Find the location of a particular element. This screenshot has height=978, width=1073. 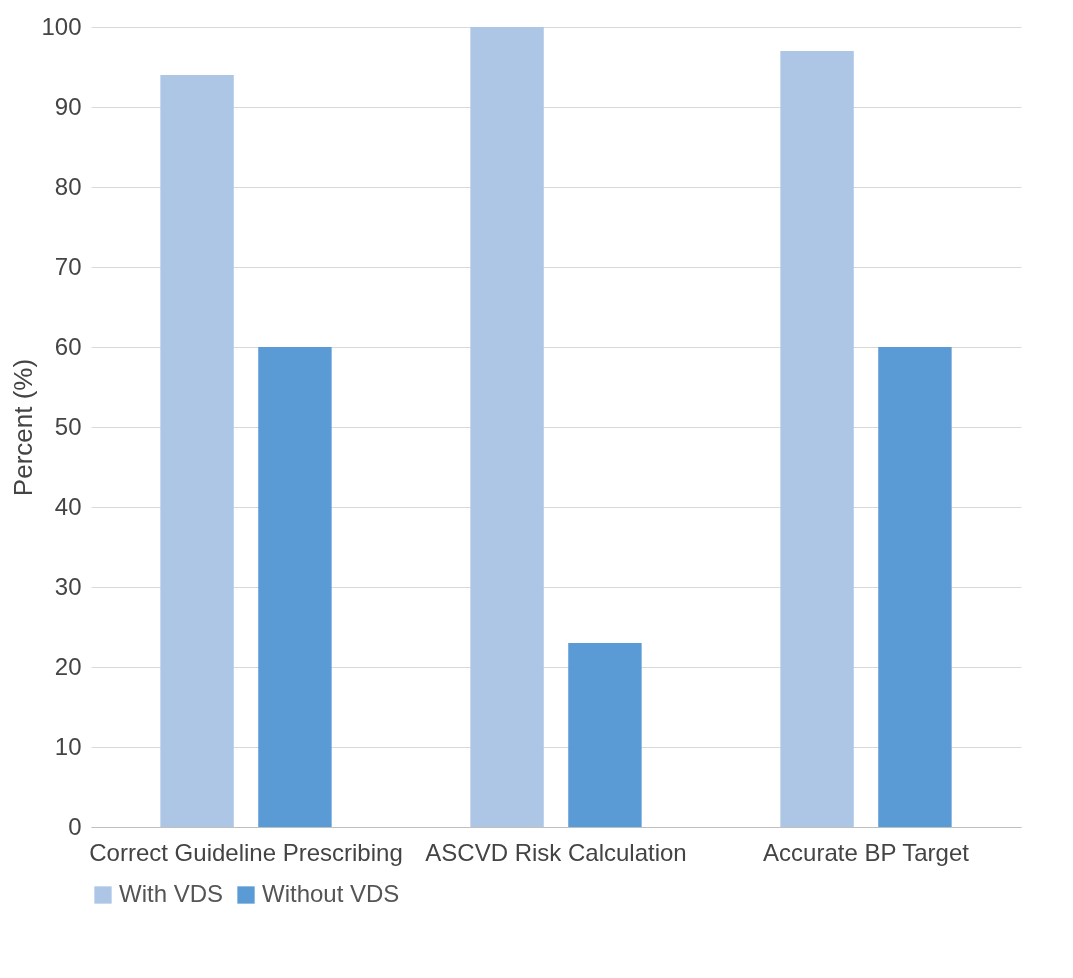

y-tick-label: 100 is located at coordinates (61, 26).